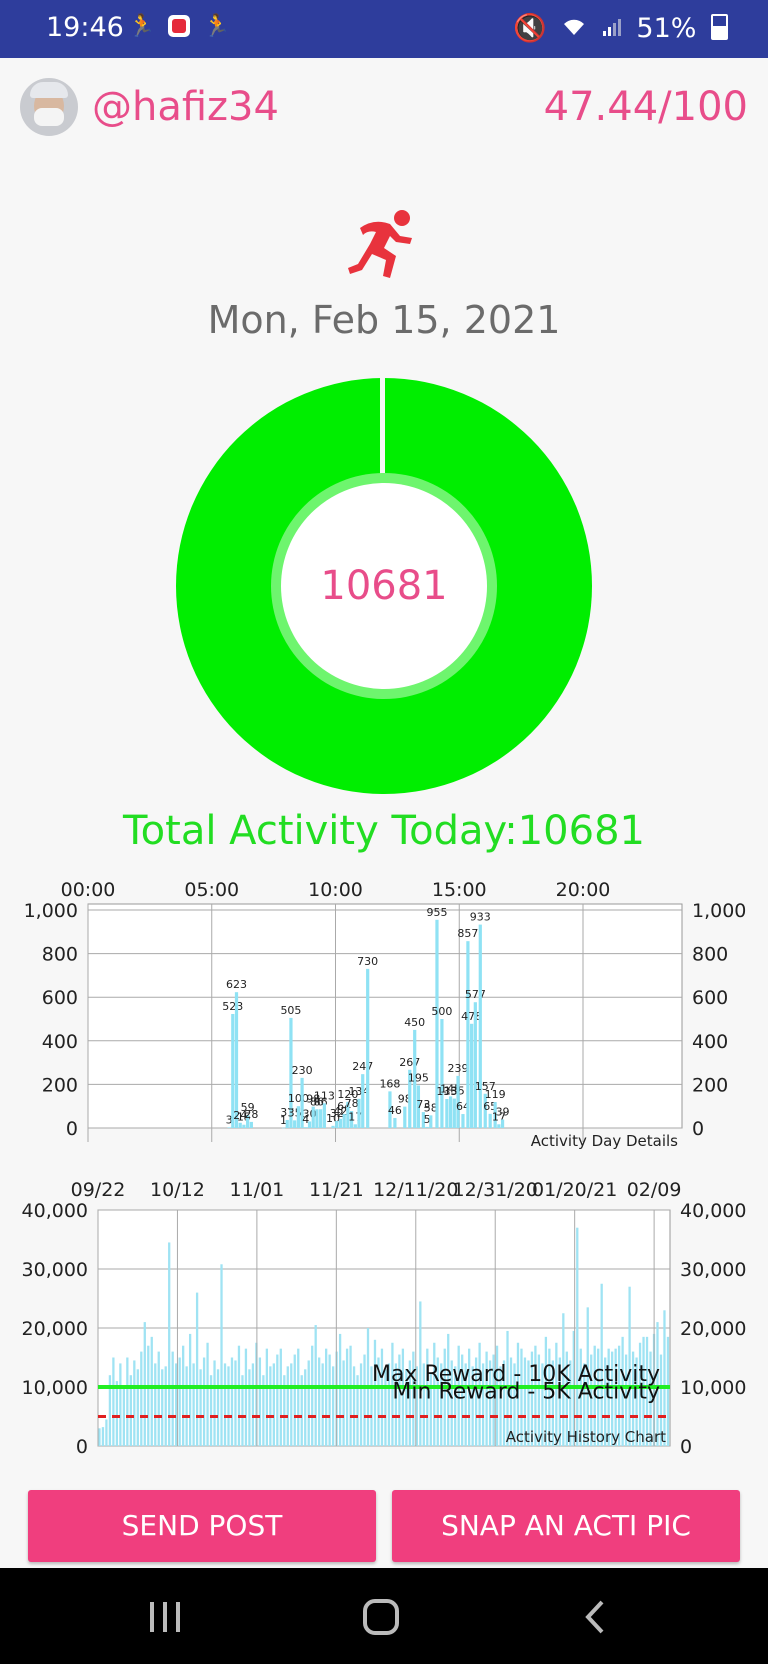 The image size is (768, 1664). What do you see at coordinates (409, 1062) in the screenshot?
I see `data-label: 267` at bounding box center [409, 1062].